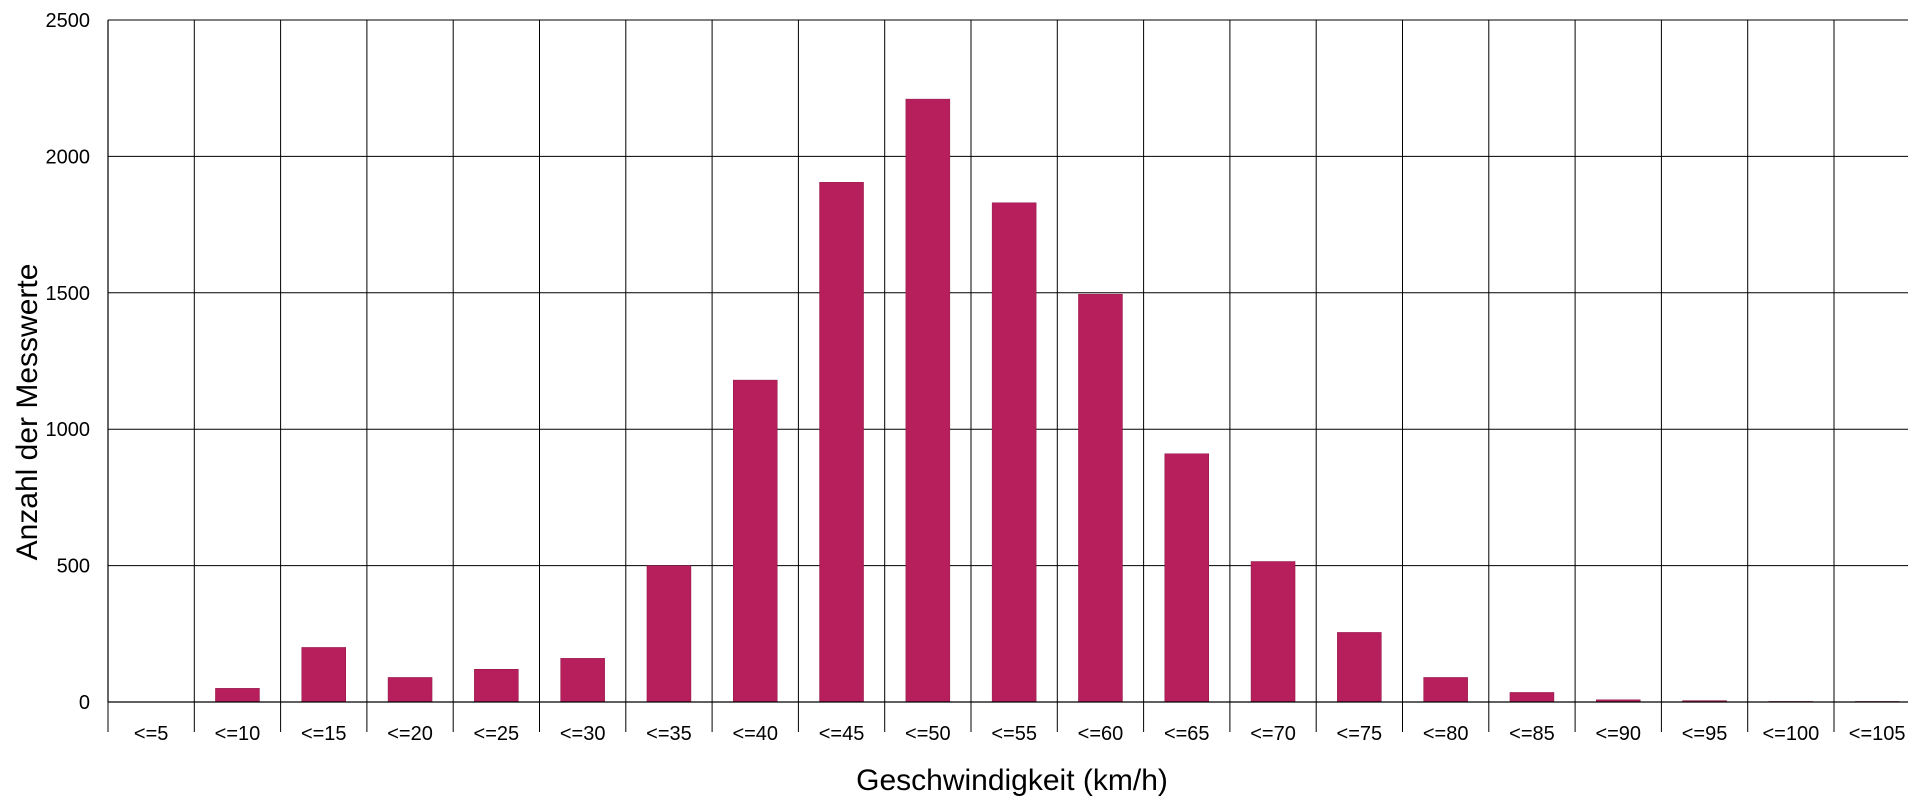  What do you see at coordinates (84, 703) in the screenshot?
I see `y-tick-label: 0` at bounding box center [84, 703].